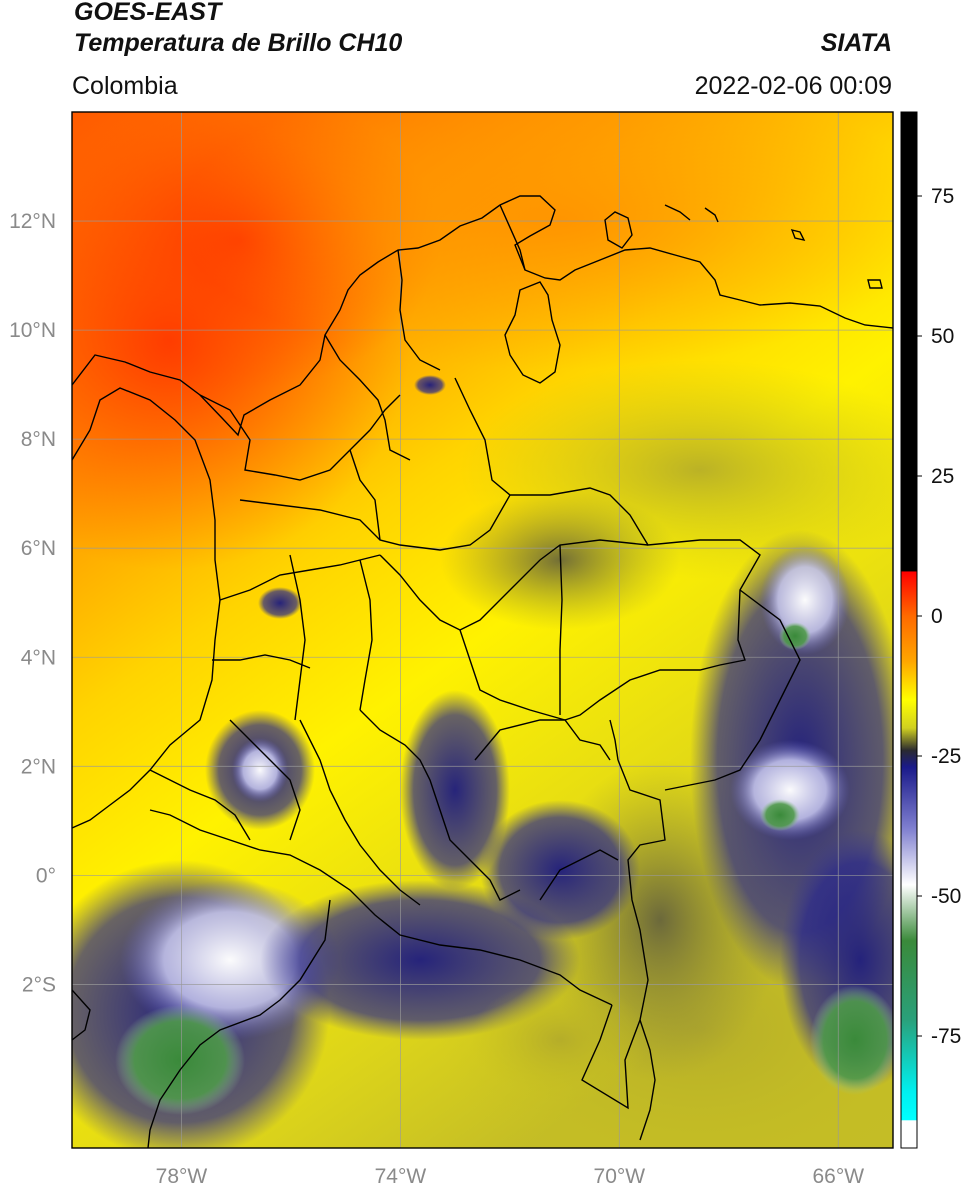  What do you see at coordinates (620, 1176) in the screenshot?
I see `lon-tick-label: 70°W` at bounding box center [620, 1176].